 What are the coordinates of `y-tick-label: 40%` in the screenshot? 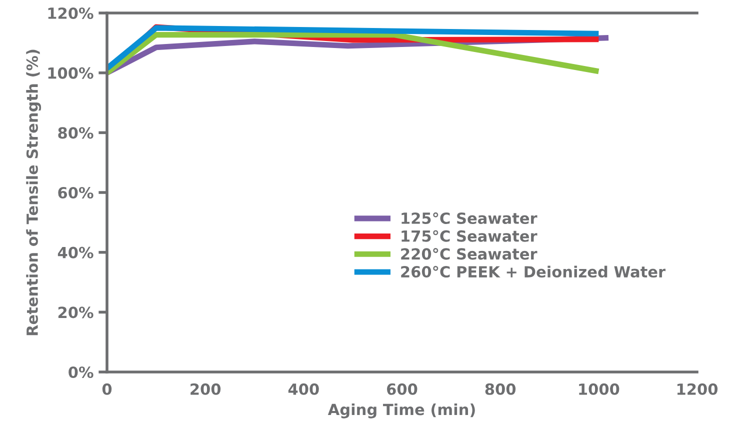 It's located at (76, 252).